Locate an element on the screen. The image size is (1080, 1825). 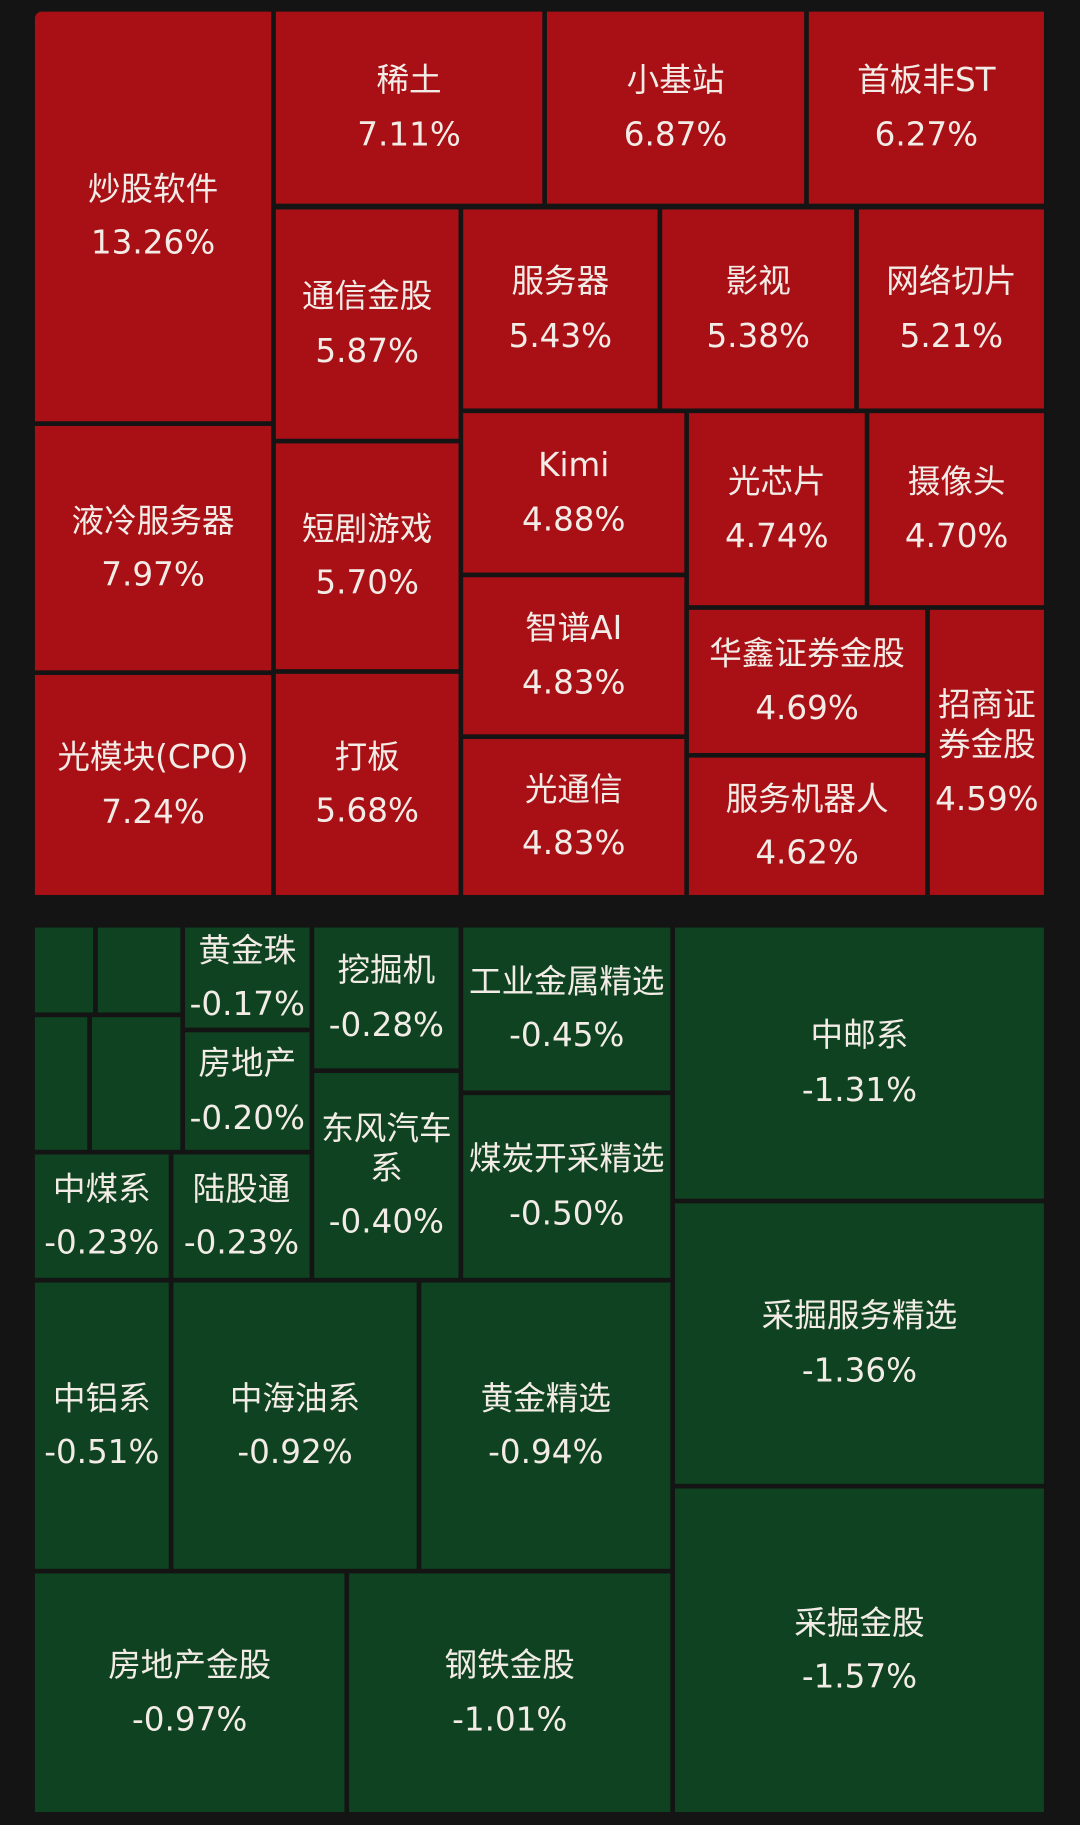
tile-percent: -1.01% is located at coordinates (510, 1719).